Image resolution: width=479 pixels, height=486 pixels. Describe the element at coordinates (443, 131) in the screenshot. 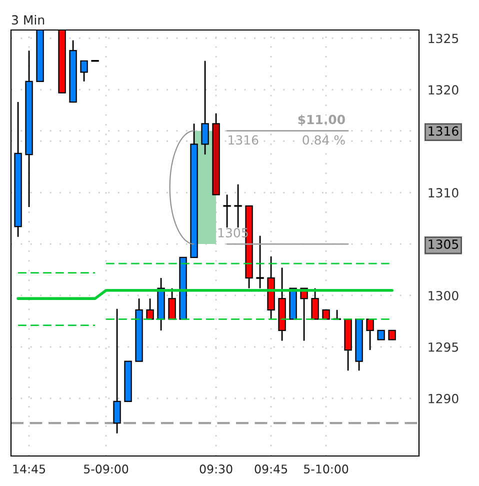

I see `y-tick-label: 1316` at that location.